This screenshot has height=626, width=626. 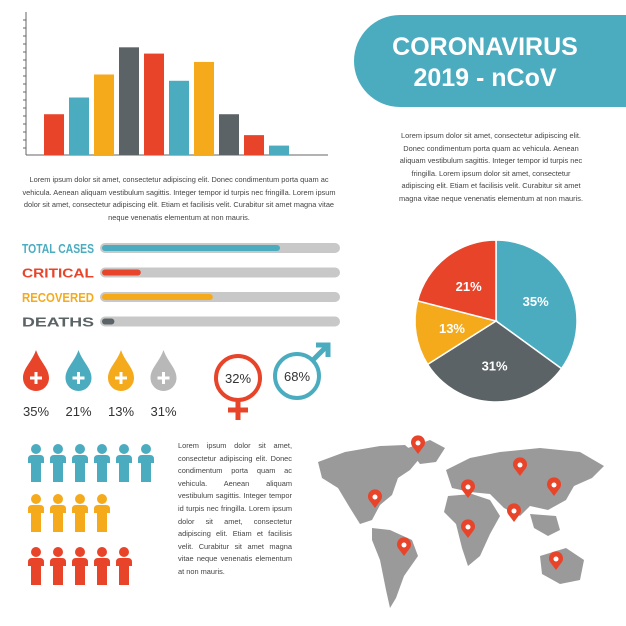 I want to click on progress-label: CRITICAL, so click(x=58, y=273).